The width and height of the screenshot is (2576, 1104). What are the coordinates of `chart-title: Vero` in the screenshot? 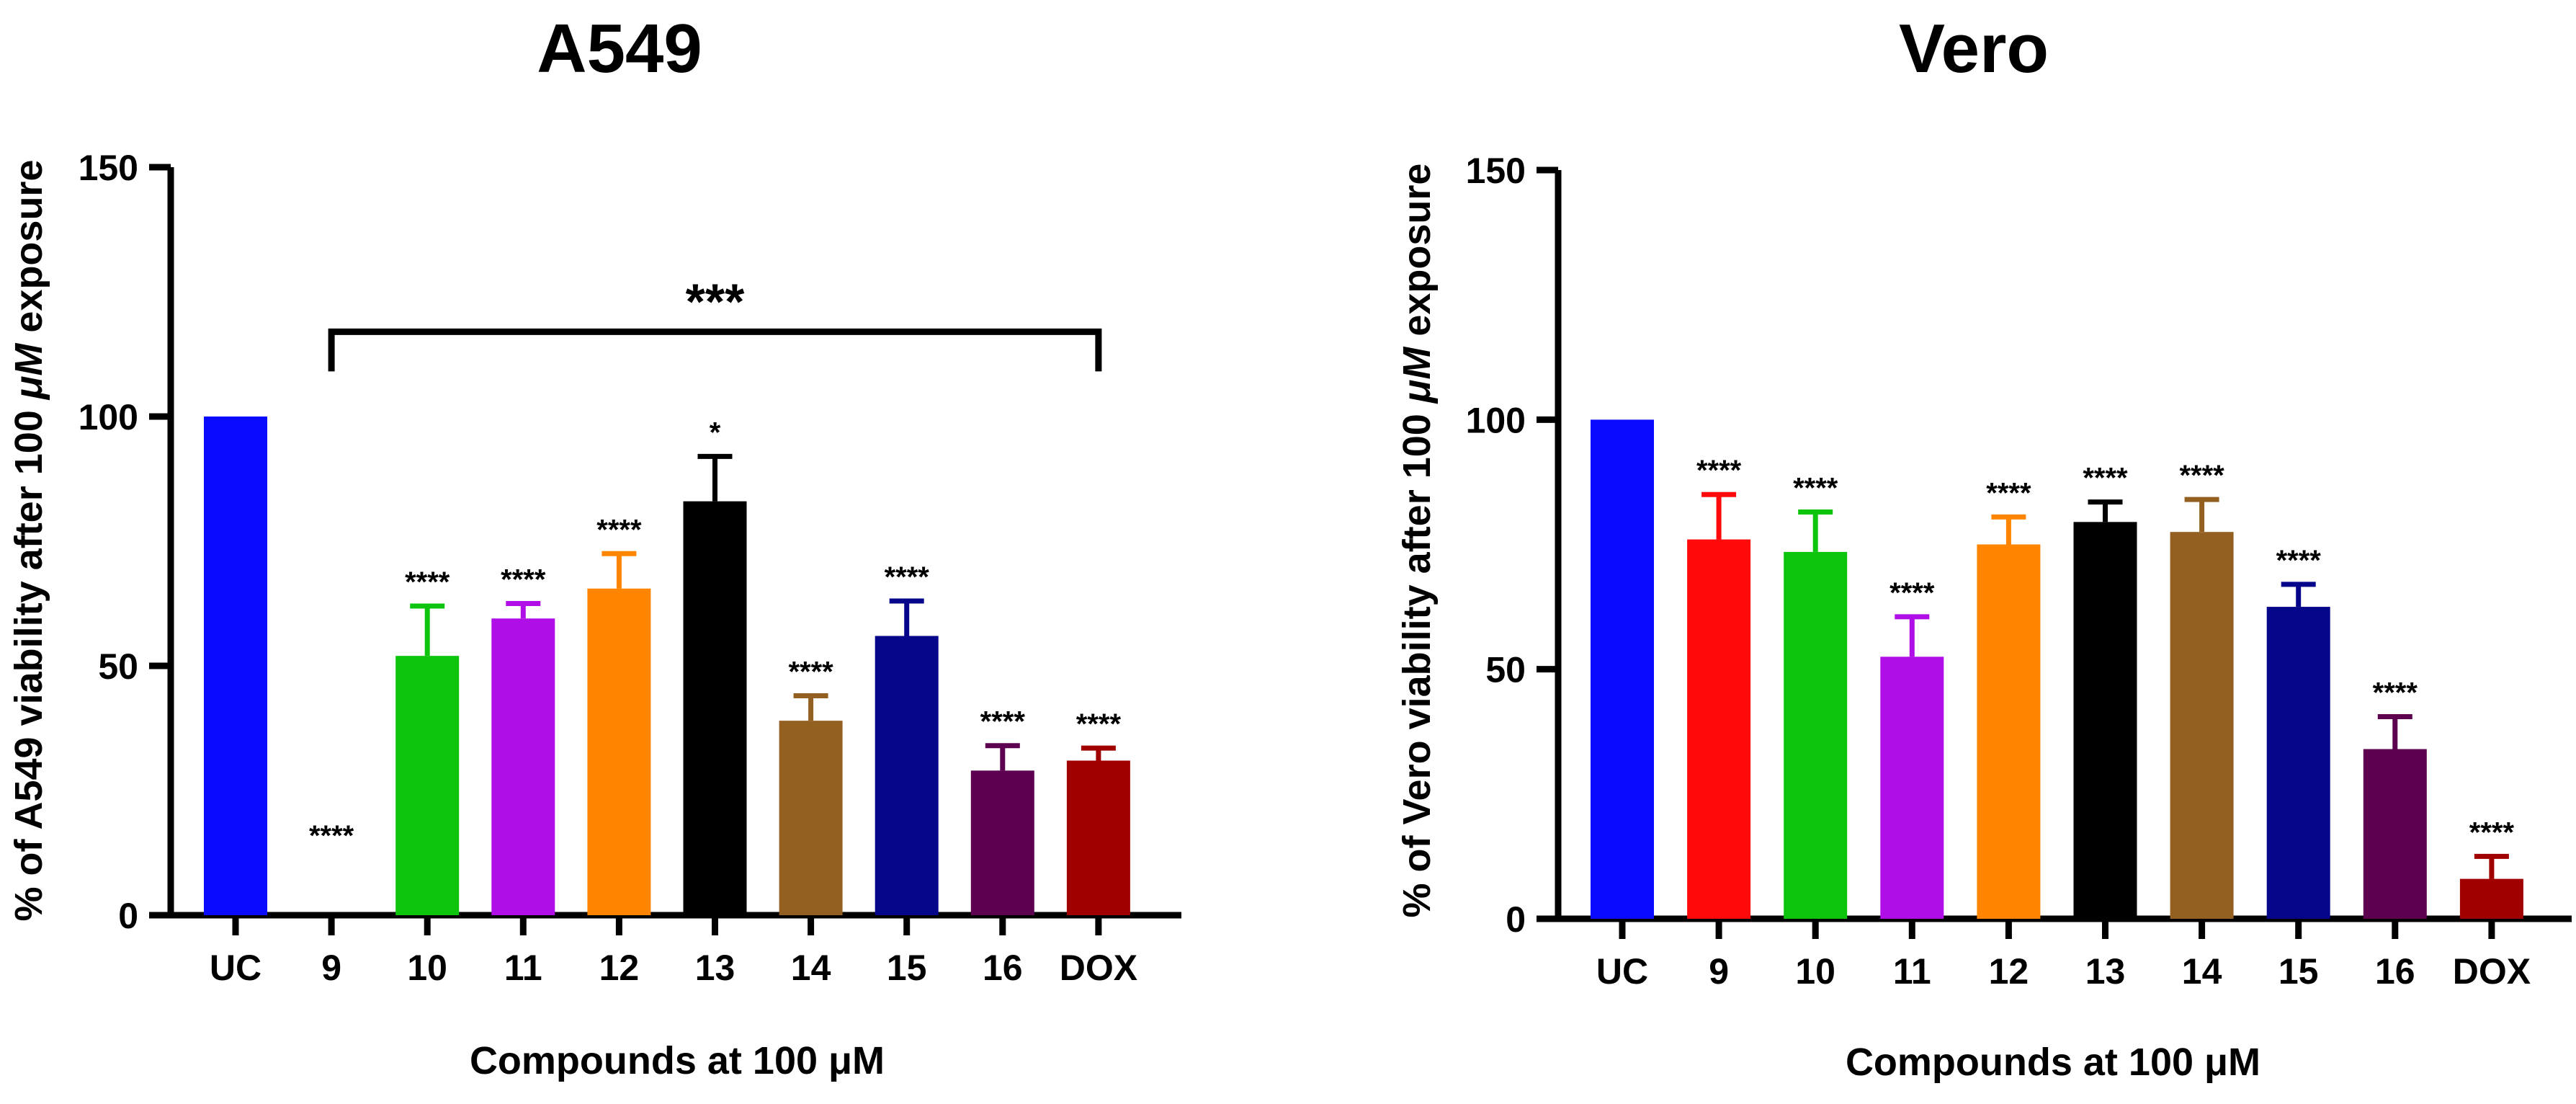 It's located at (1974, 49).